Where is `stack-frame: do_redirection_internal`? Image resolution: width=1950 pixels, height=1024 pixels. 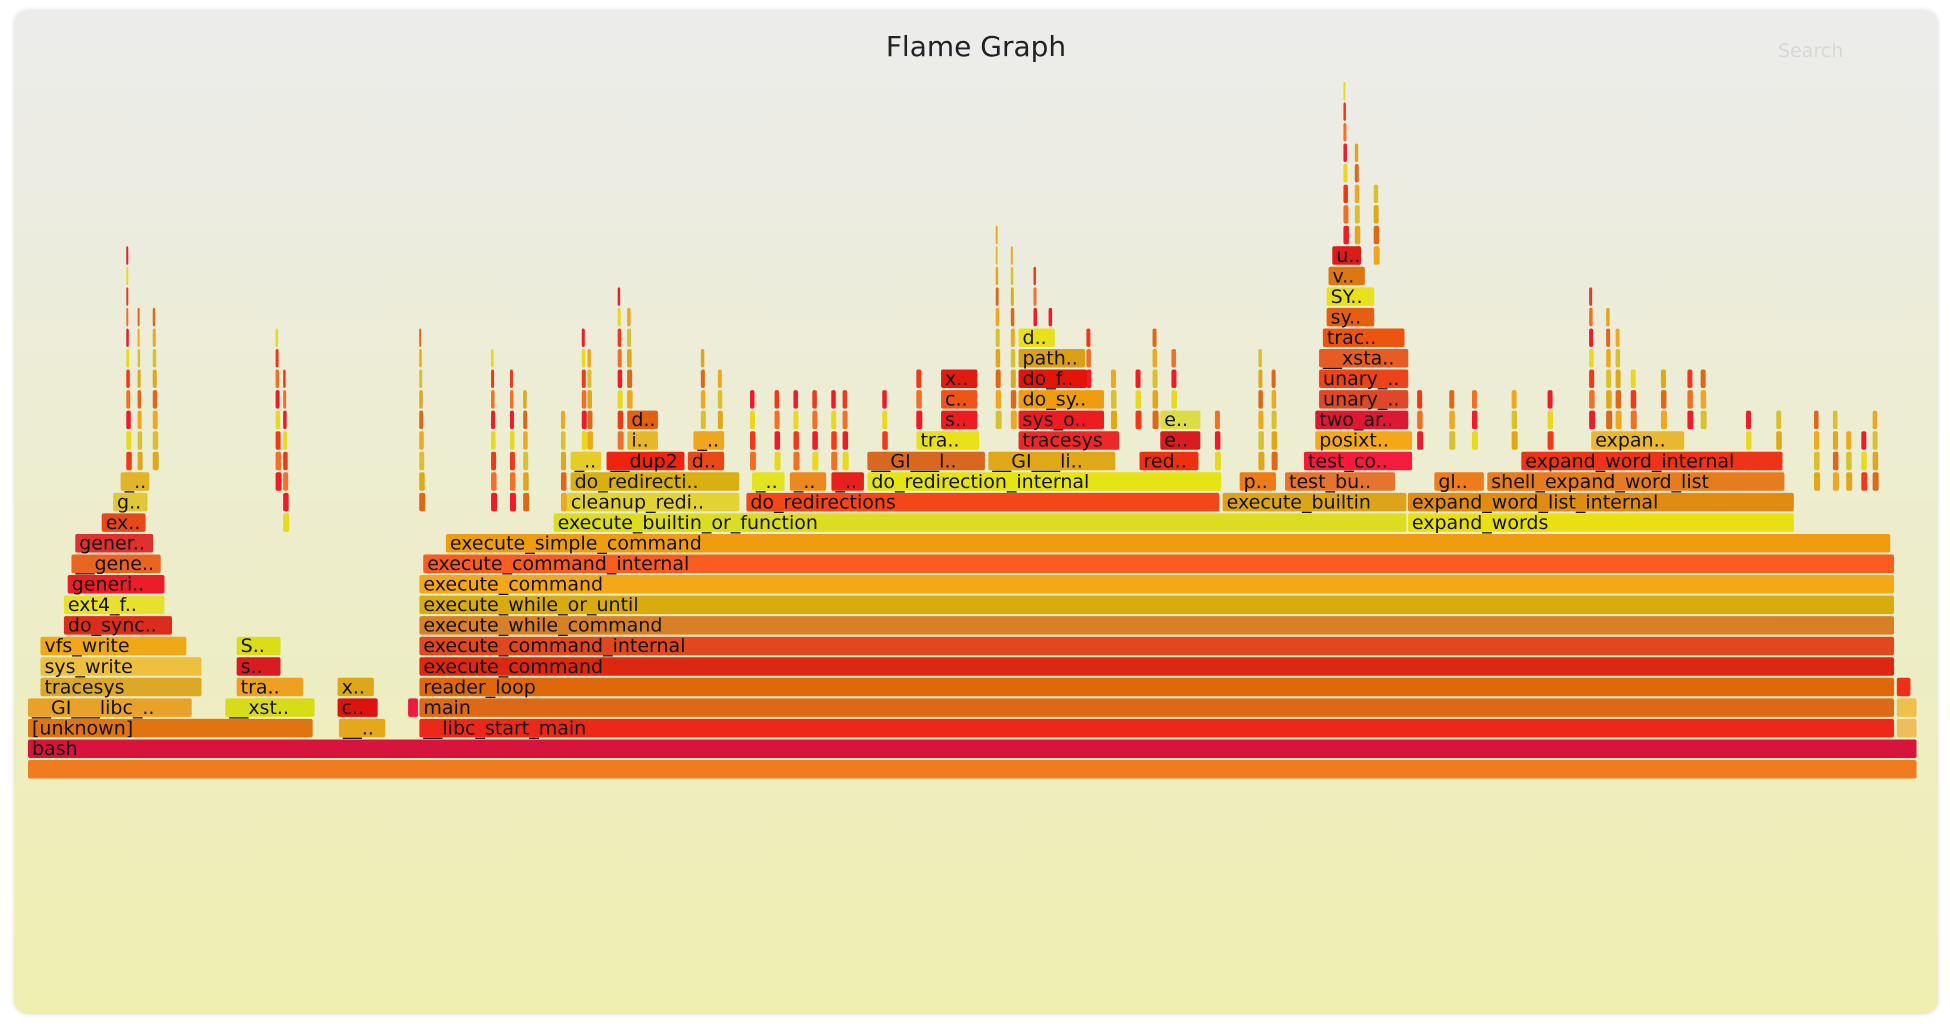
stack-frame: do_redirection_internal is located at coordinates (1044, 482).